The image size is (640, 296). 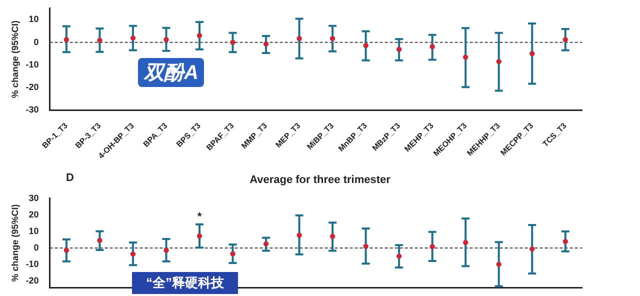 What do you see at coordinates (320, 180) in the screenshot?
I see `chart-title: Average for three trimester` at bounding box center [320, 180].